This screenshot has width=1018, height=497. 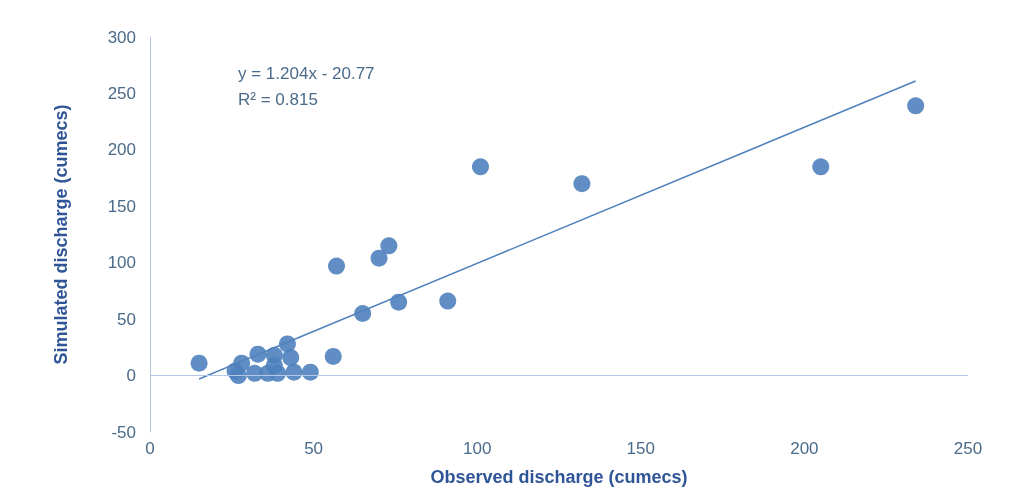 What do you see at coordinates (121, 206) in the screenshot?
I see `y-tick-label: 150` at bounding box center [121, 206].